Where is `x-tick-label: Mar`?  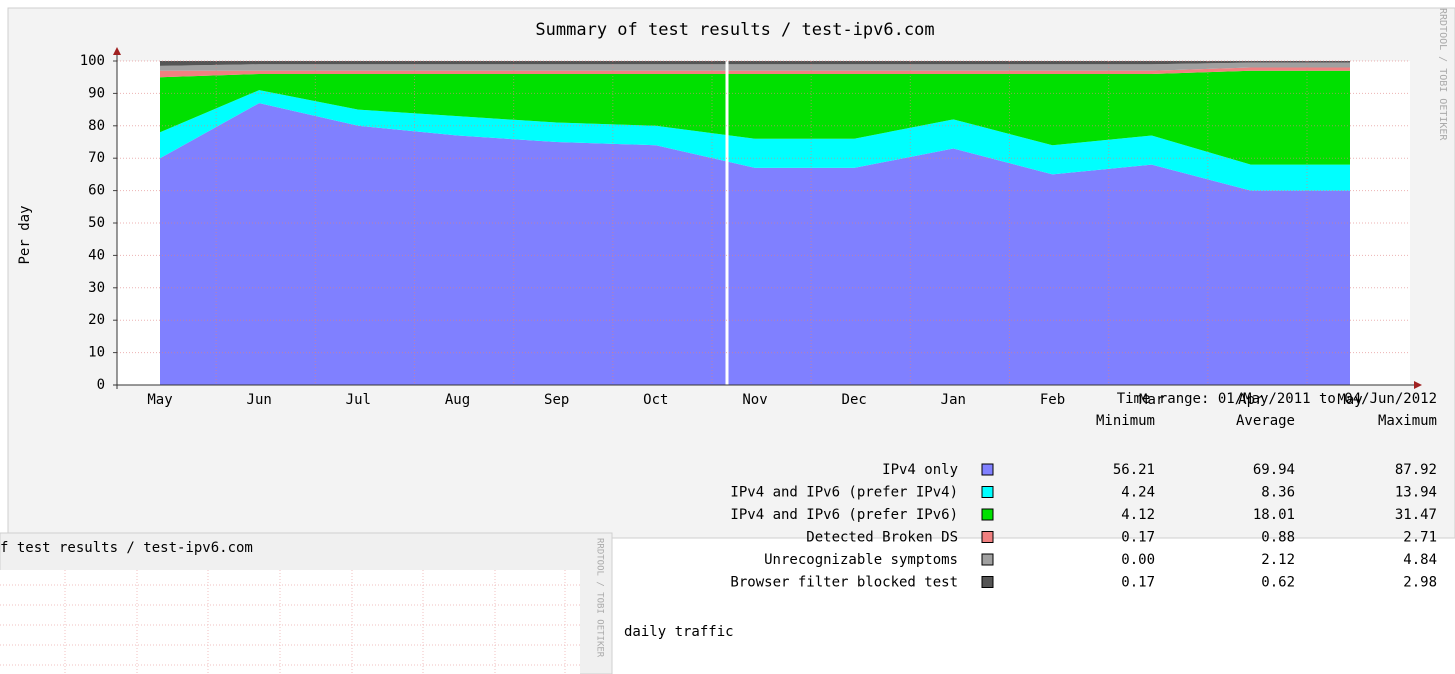
x-tick-label: Mar is located at coordinates (1151, 400).